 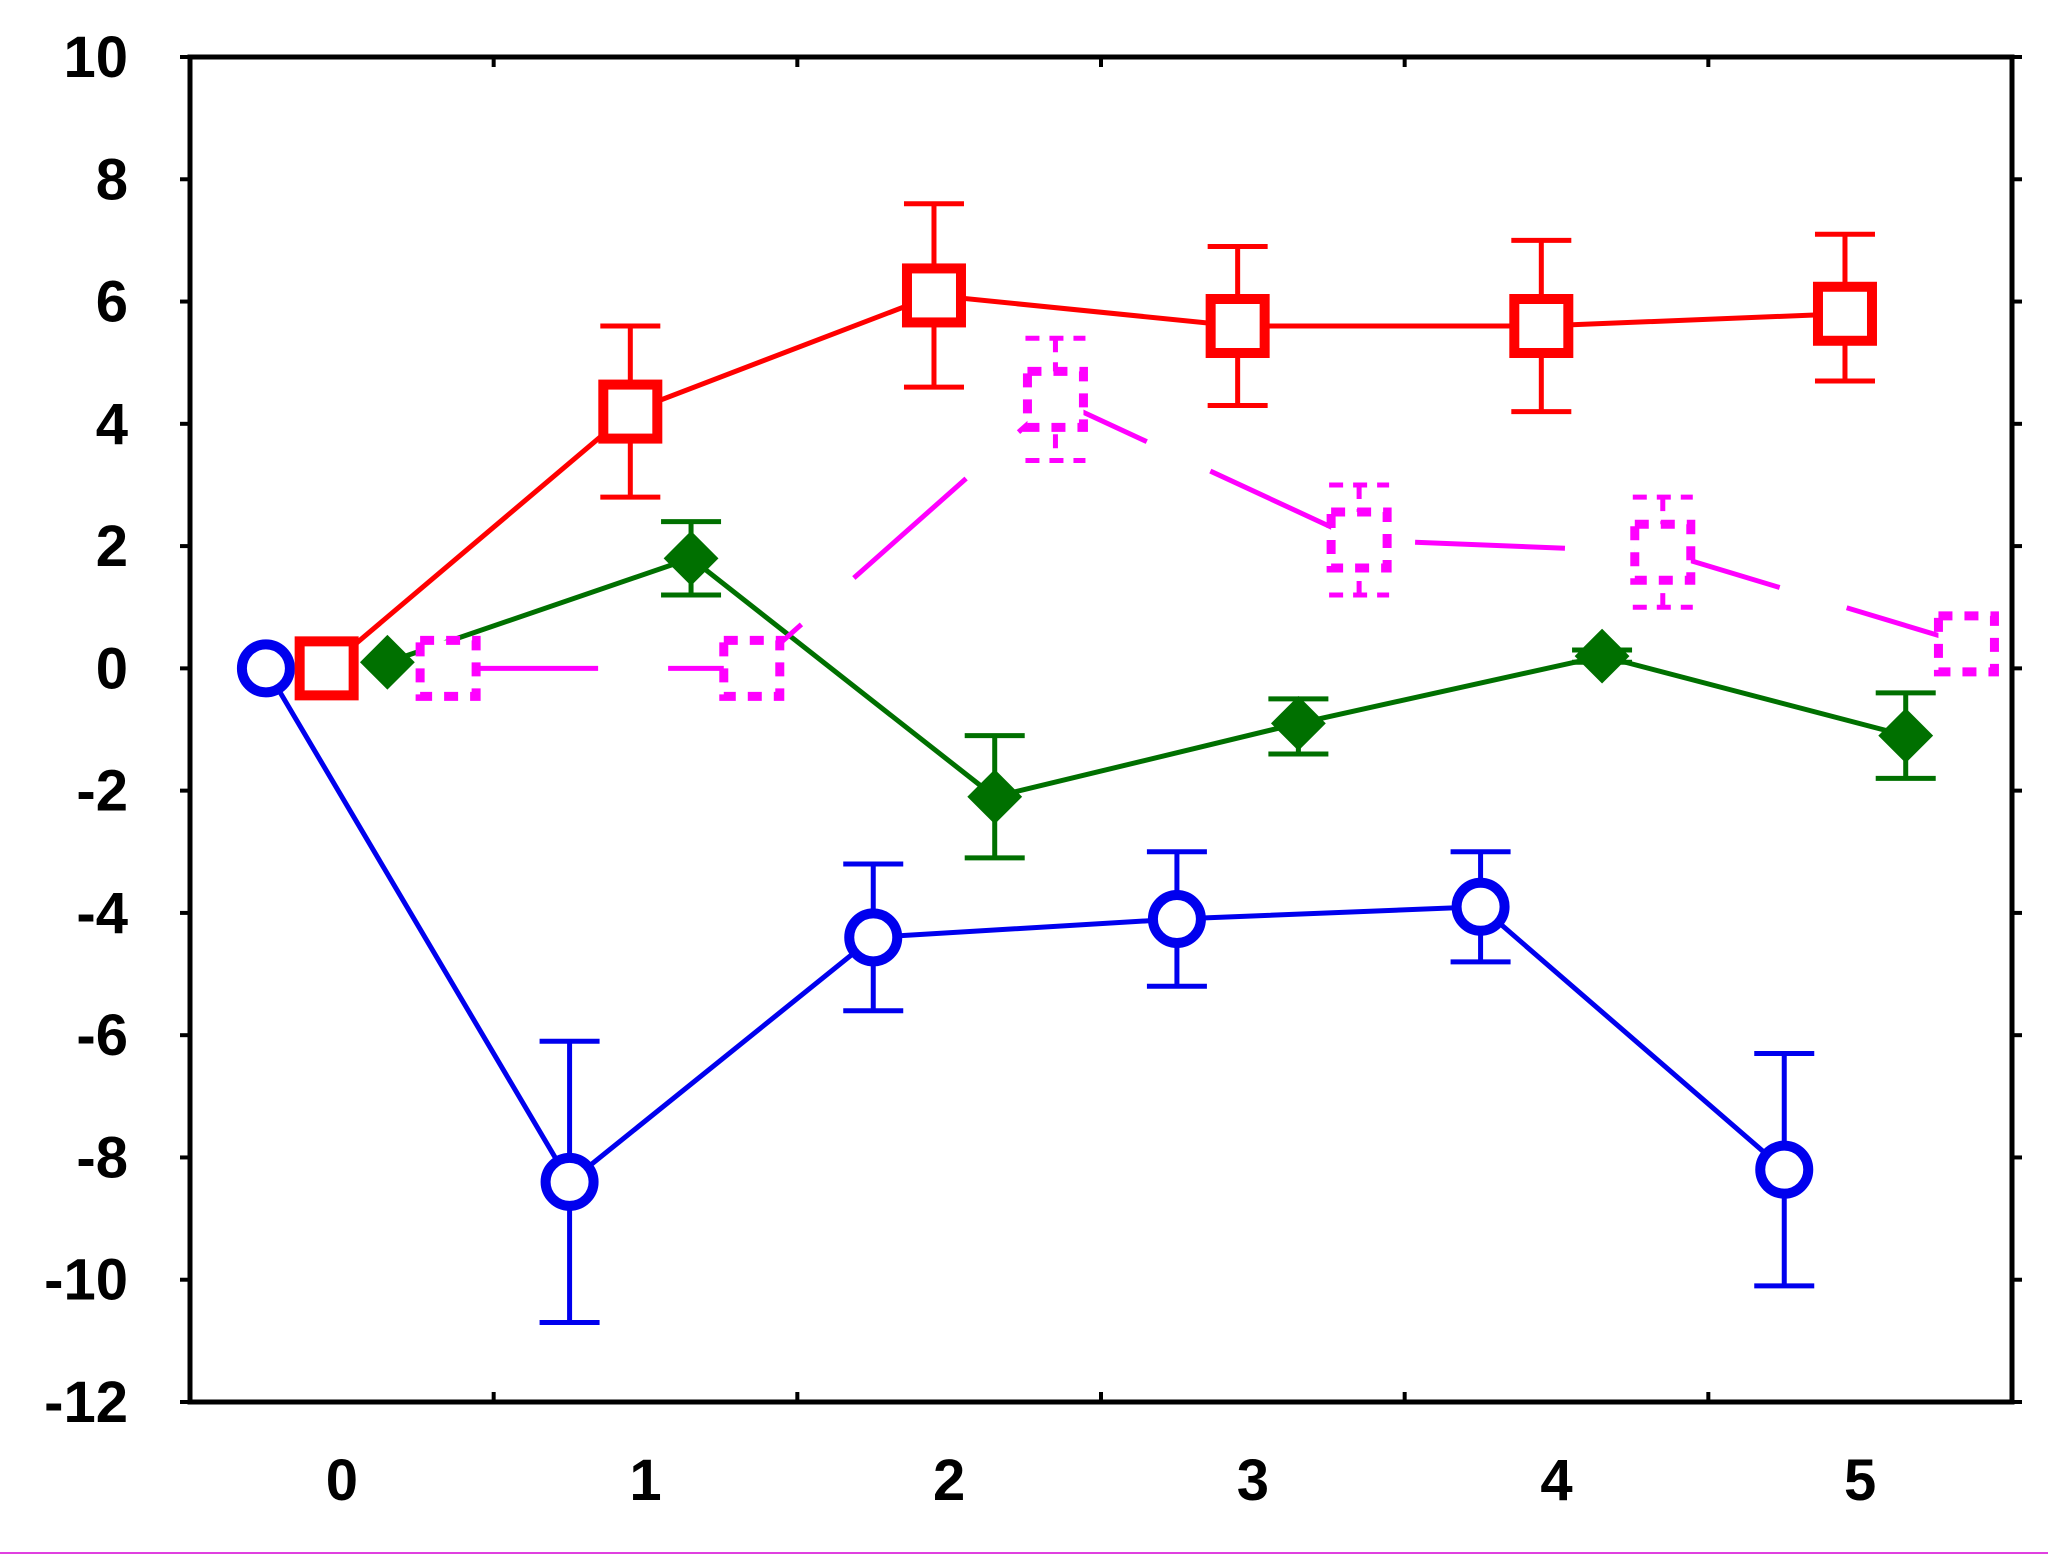 I want to click on y-tick-label: -10, so click(x=86, y=1280).